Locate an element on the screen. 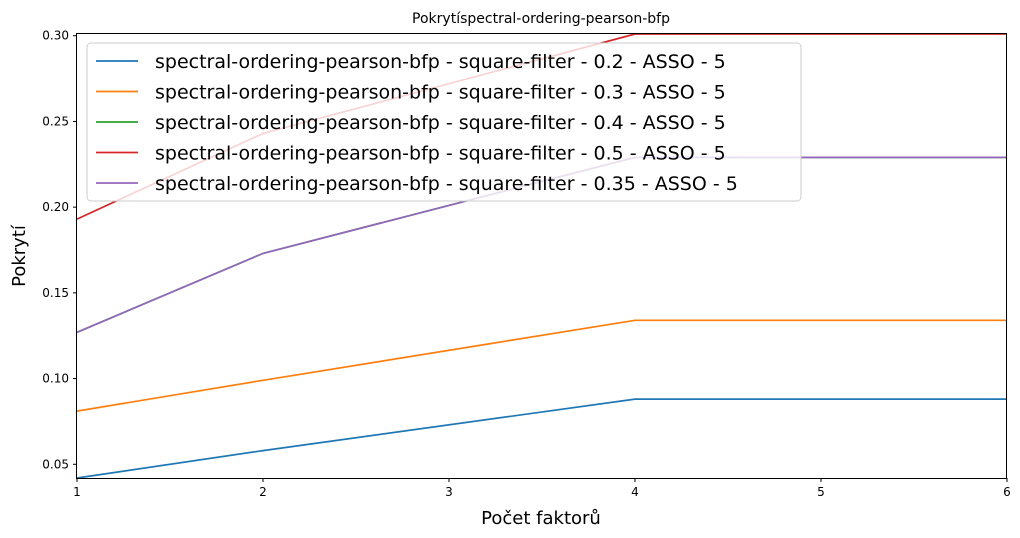 The image size is (1020, 538). x-tick-label: 1 is located at coordinates (77, 492).